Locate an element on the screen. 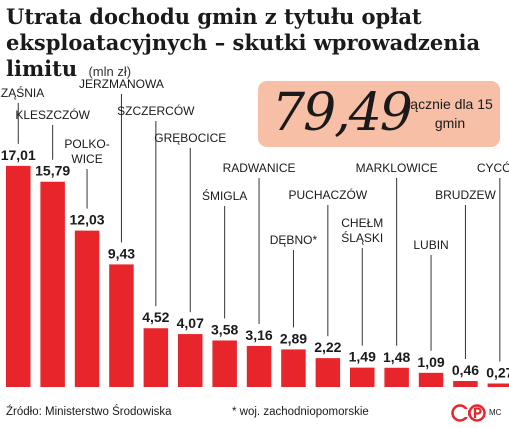 This screenshot has width=509, height=428. category-label-1: RZĄŚNIA is located at coordinates (22, 92).